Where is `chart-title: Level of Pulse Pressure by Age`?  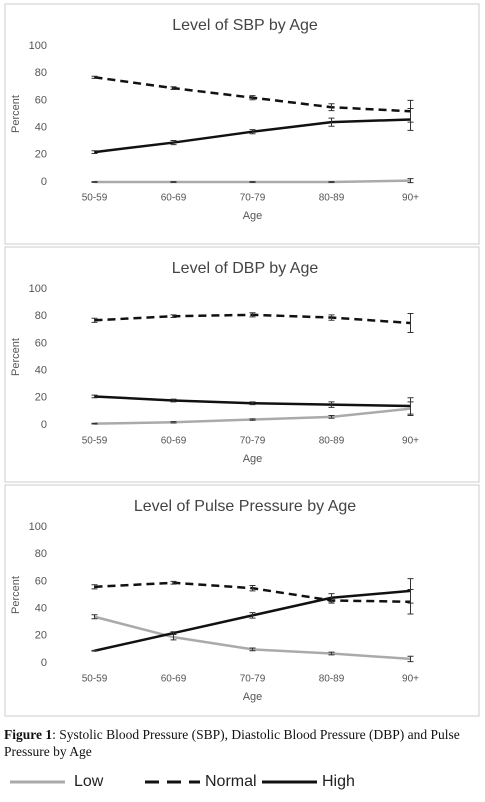
chart-title: Level of Pulse Pressure by Age is located at coordinates (245, 506).